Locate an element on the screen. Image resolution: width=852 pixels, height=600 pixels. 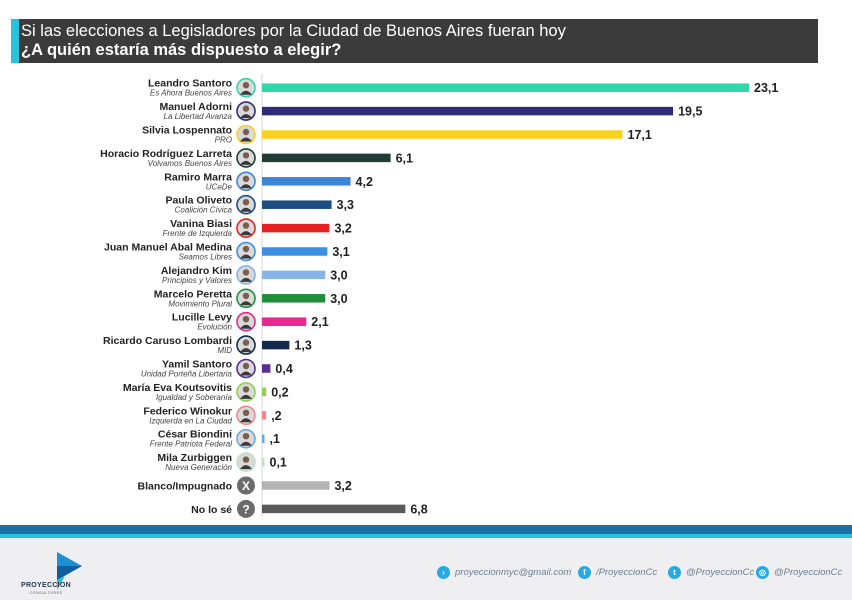
value-label: 0,2 is located at coordinates (279, 392).